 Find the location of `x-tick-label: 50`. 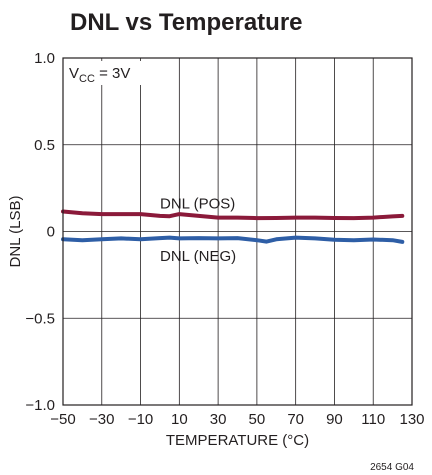

x-tick-label: 50 is located at coordinates (257, 419).